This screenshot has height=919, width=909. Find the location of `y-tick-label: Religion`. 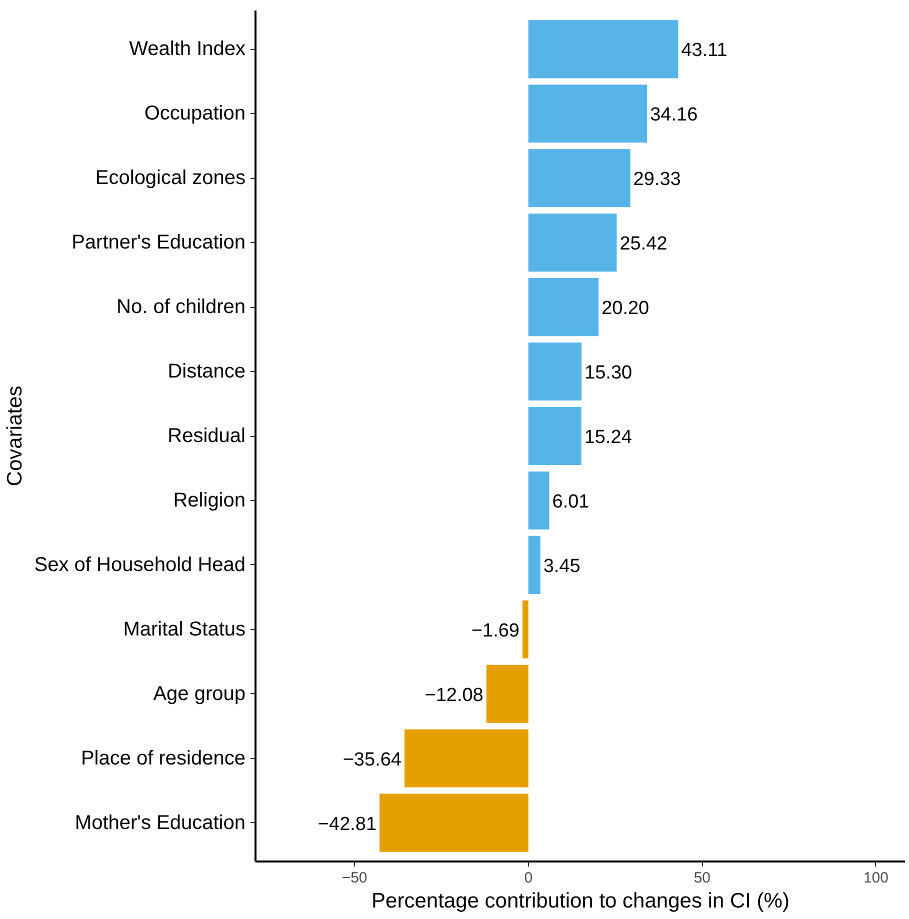

y-tick-label: Religion is located at coordinates (209, 500).